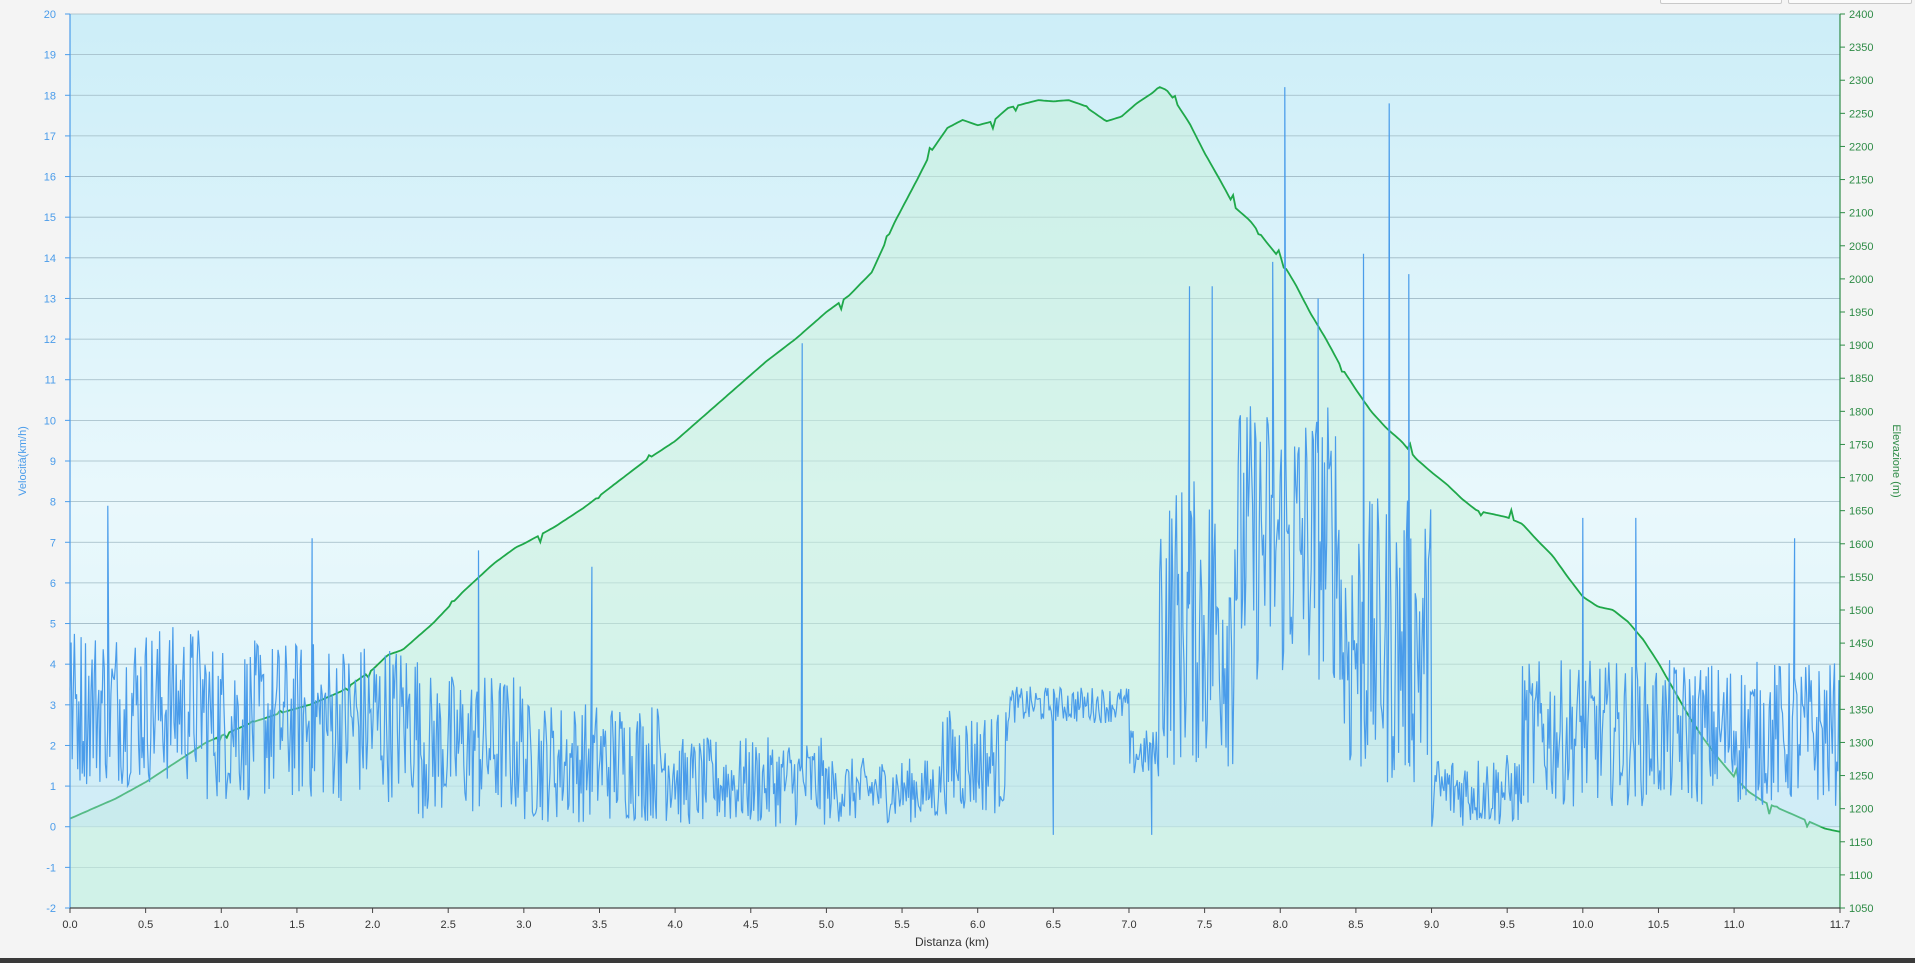  I want to click on x-axis-tick-label: 6.5, so click(1053, 925).